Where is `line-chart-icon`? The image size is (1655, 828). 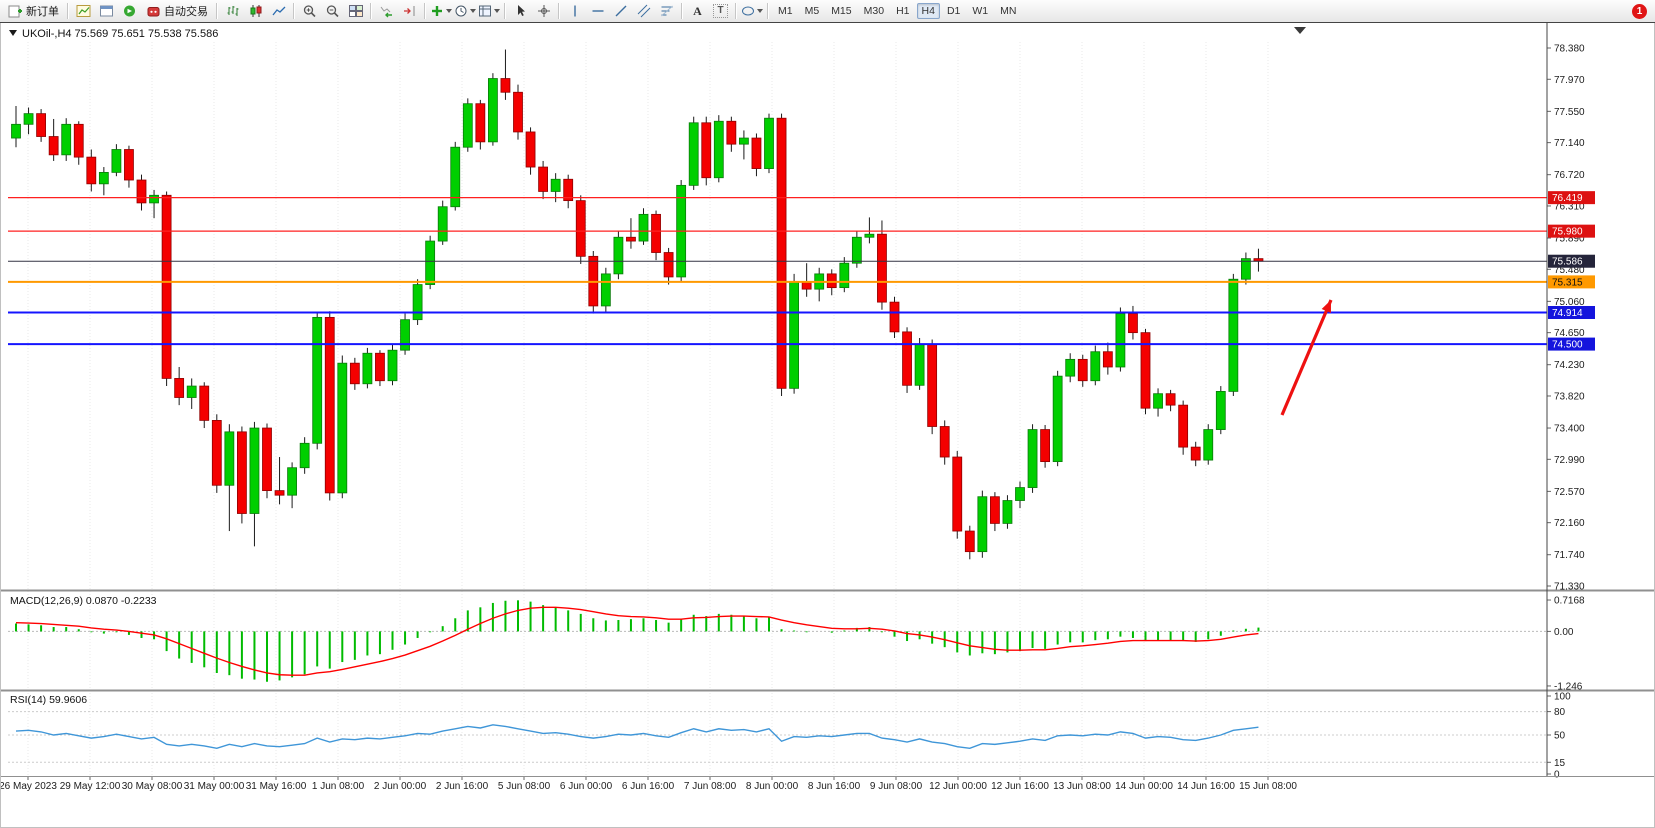 line-chart-icon is located at coordinates (278, 11).